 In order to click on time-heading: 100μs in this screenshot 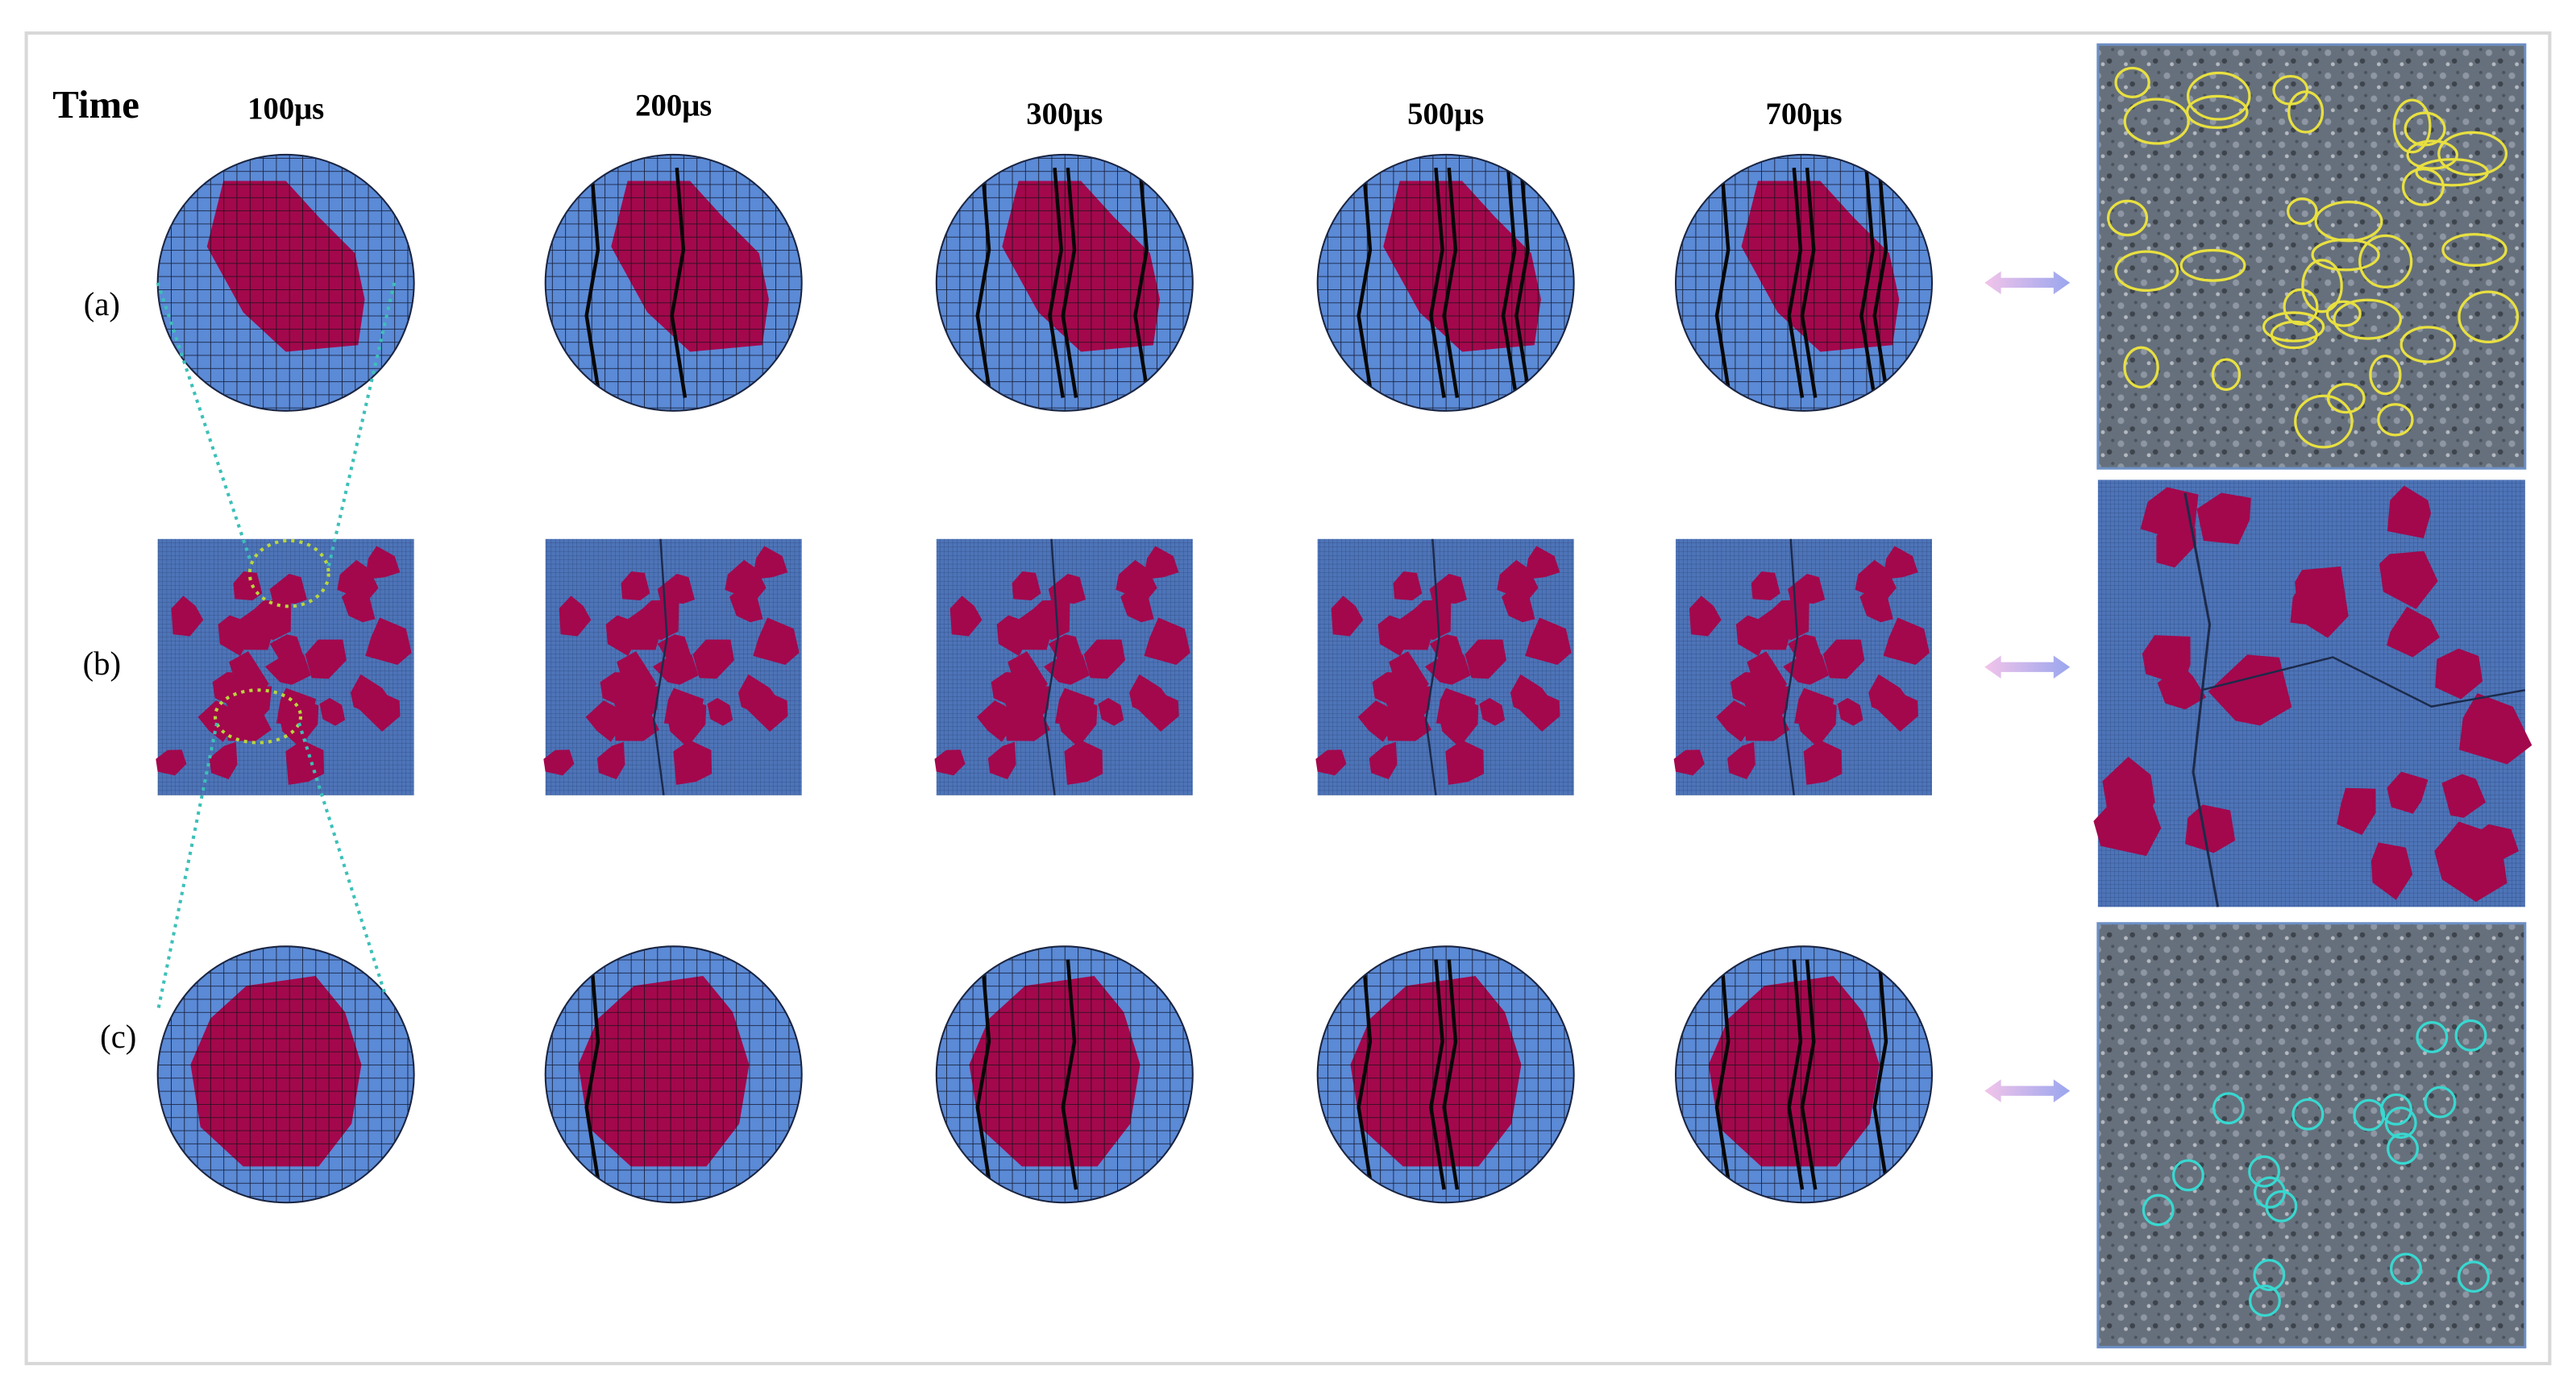, I will do `click(285, 109)`.